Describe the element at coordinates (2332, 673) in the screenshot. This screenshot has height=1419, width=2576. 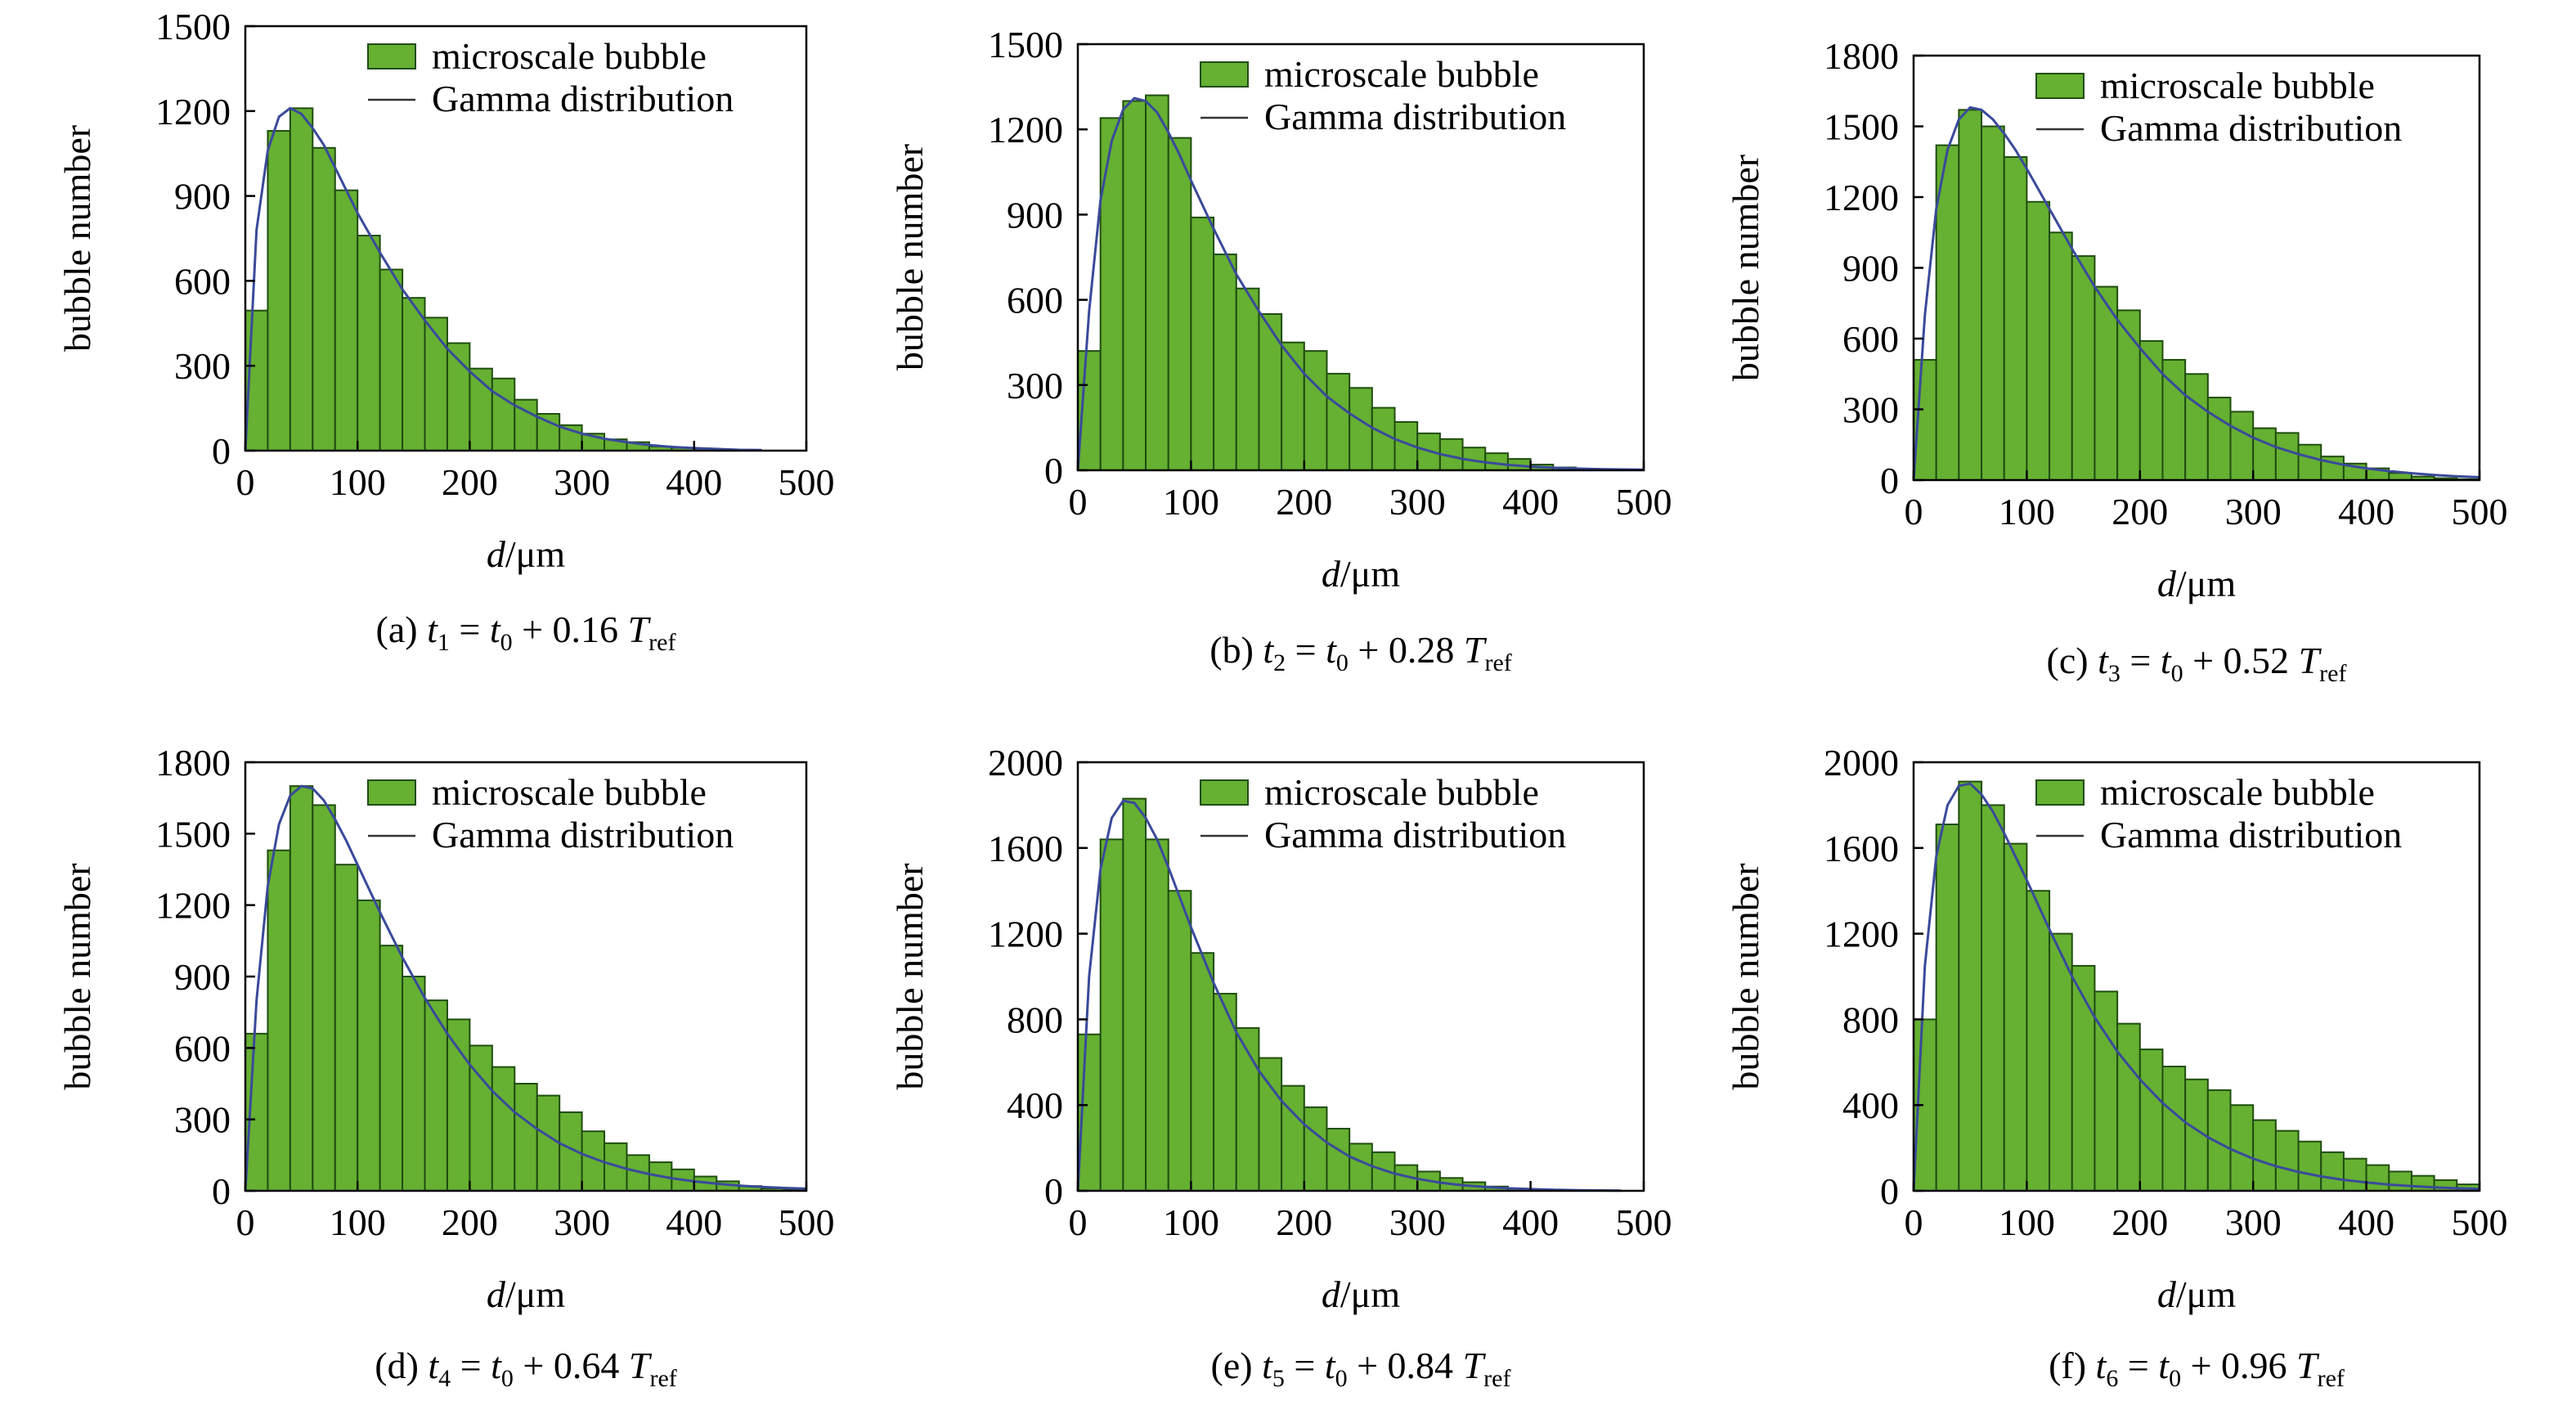
I see `caption-T-subscript: ref` at that location.